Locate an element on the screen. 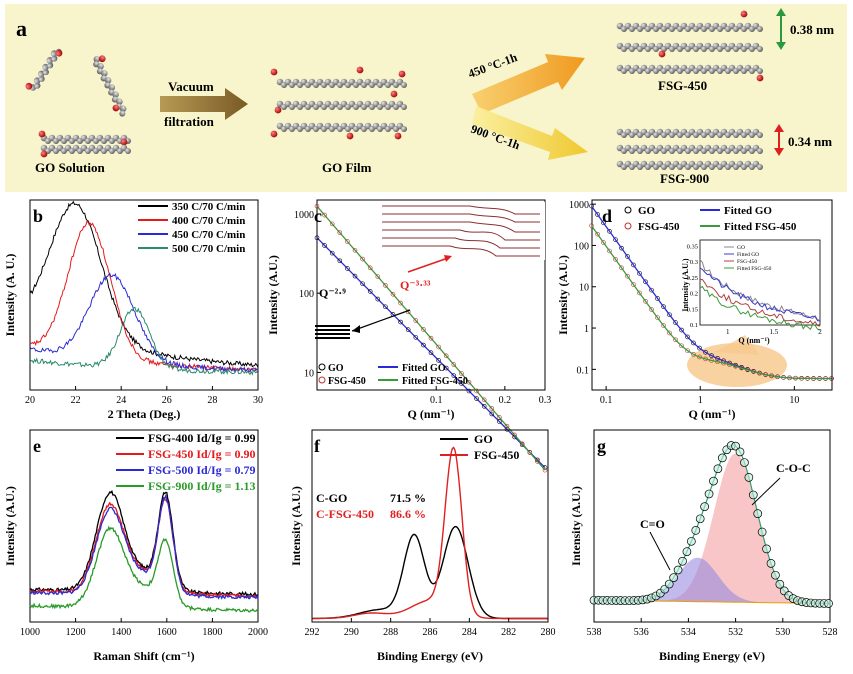  filtration-label: filtration is located at coordinates (189, 121).